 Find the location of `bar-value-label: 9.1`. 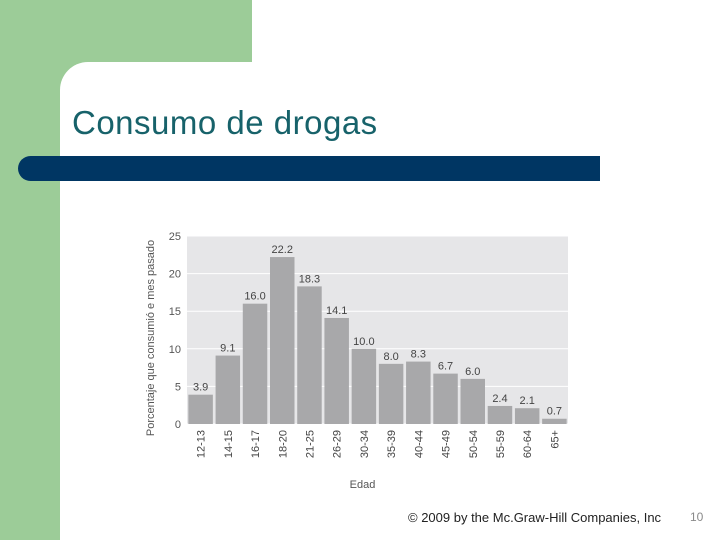

bar-value-label: 9.1 is located at coordinates (227, 349).